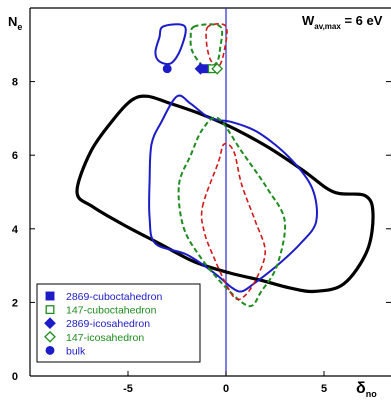 The image size is (391, 400). I want to click on ylabel: Ne, so click(15, 23).